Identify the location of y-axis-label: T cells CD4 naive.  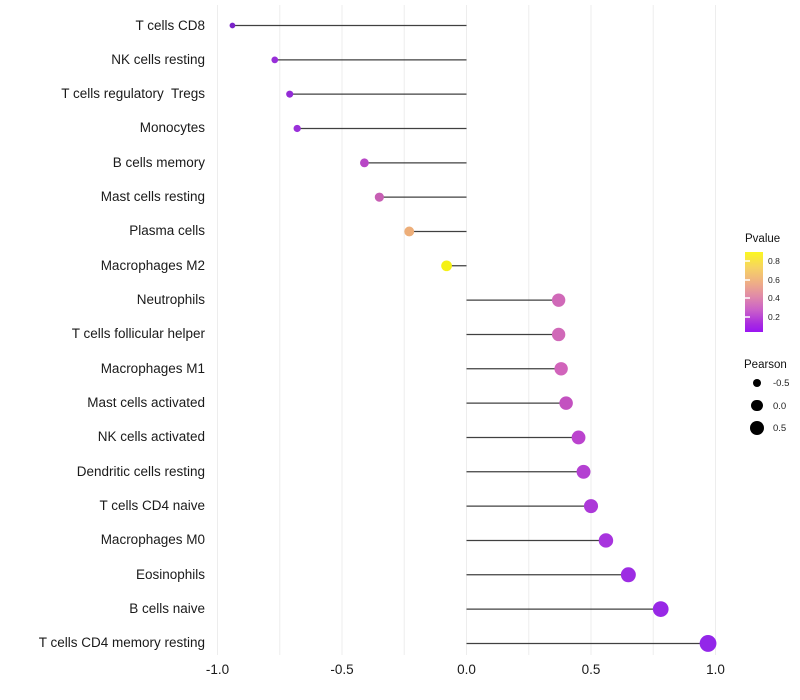
(152, 506).